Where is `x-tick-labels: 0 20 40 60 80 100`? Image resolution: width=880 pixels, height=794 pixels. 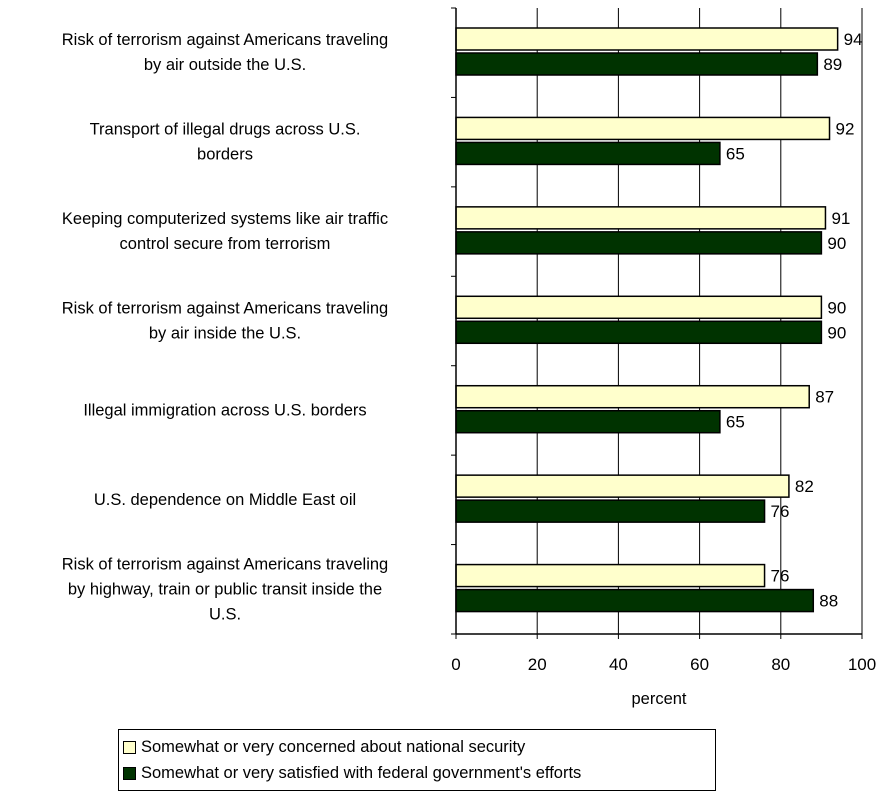 x-tick-labels: 0 20 40 60 80 100 is located at coordinates (663, 664).